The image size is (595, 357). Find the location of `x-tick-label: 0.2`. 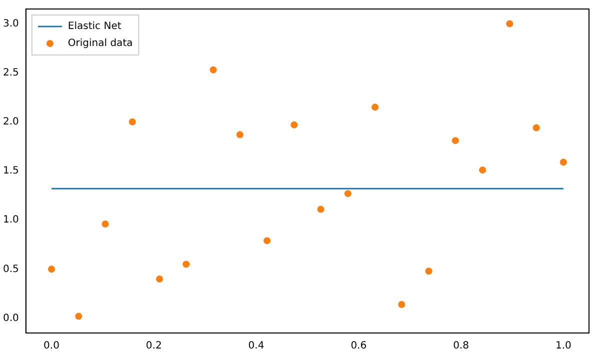

x-tick-label: 0.2 is located at coordinates (154, 346).